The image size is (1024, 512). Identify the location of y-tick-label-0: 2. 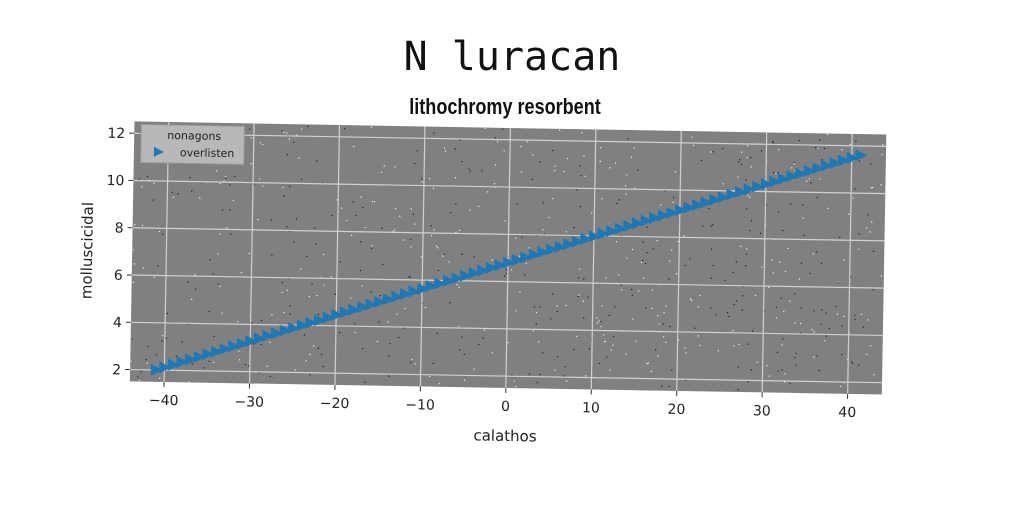
(116, 370).